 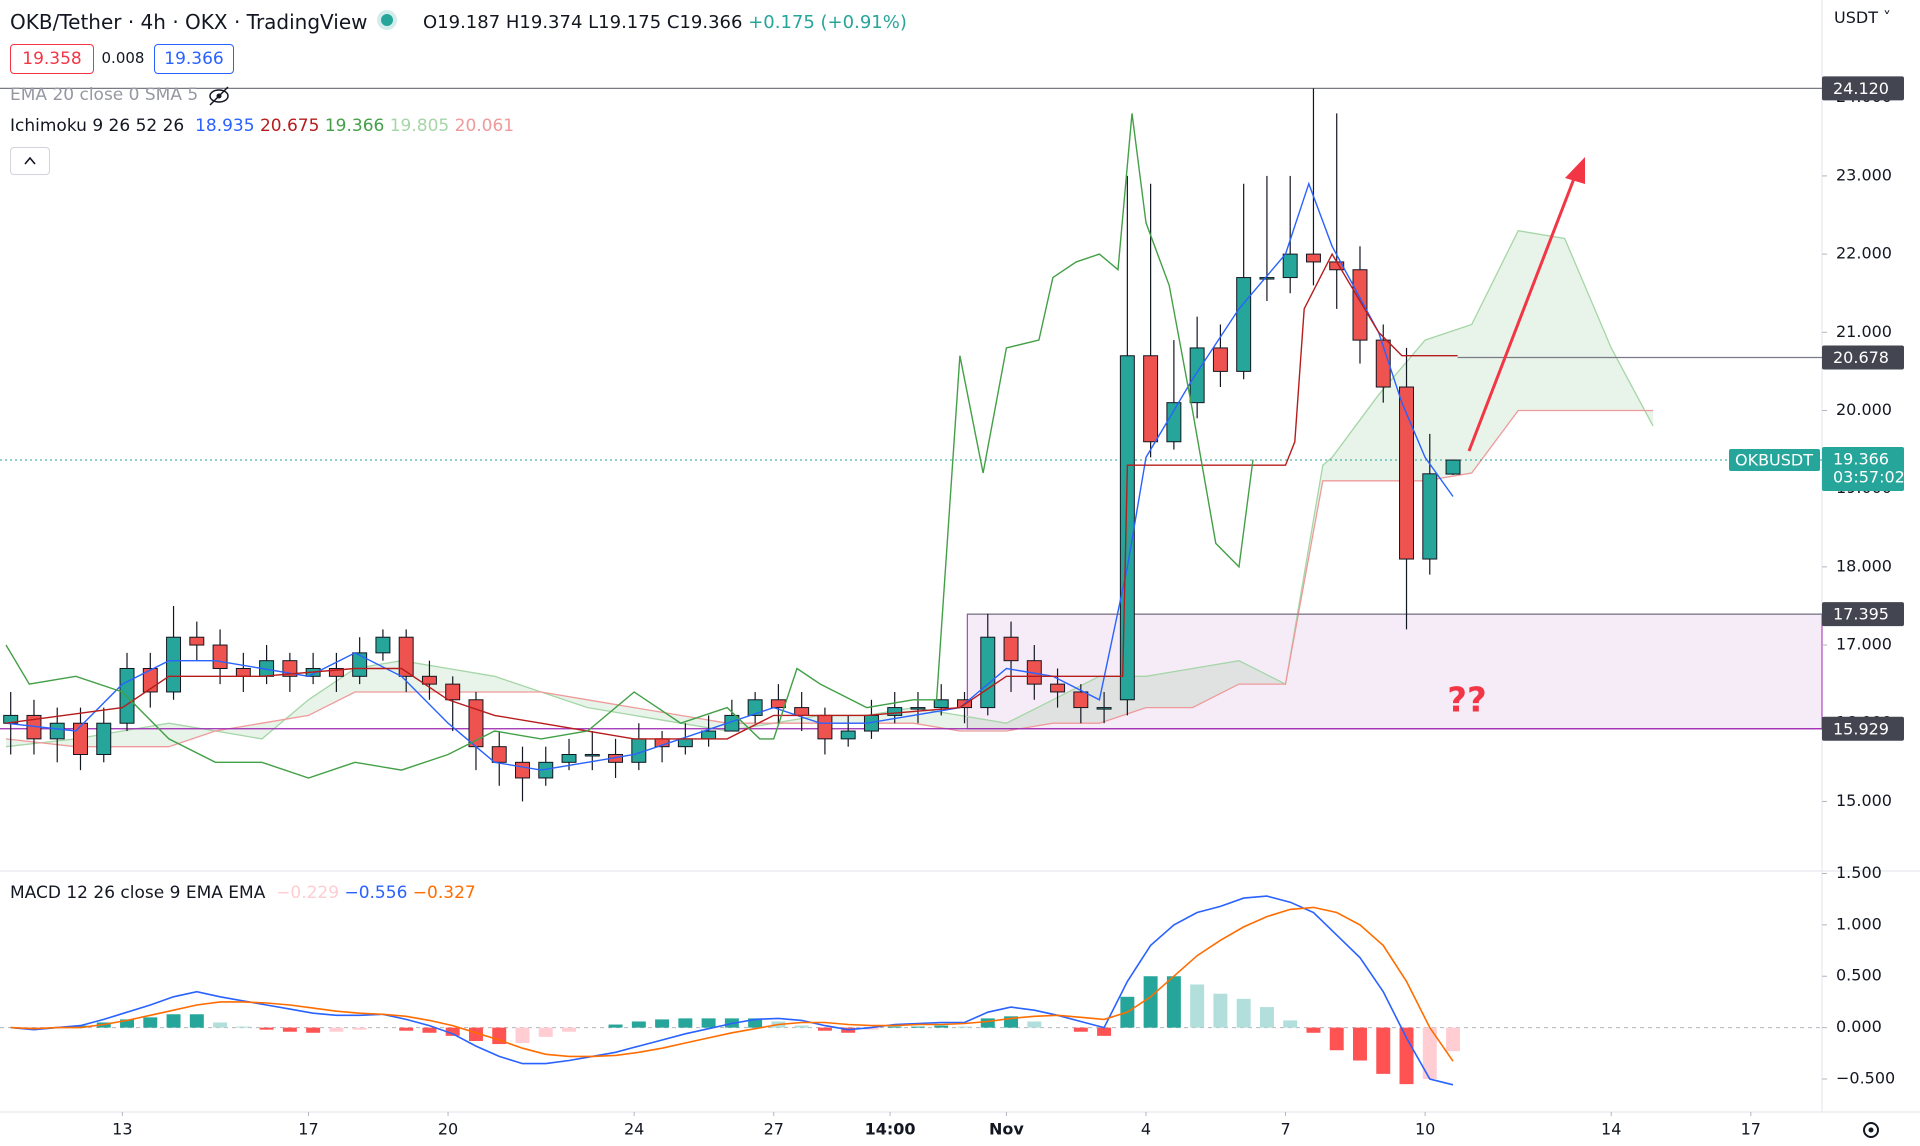 What do you see at coordinates (1394, 671) in the screenshot?
I see `support-zone` at bounding box center [1394, 671].